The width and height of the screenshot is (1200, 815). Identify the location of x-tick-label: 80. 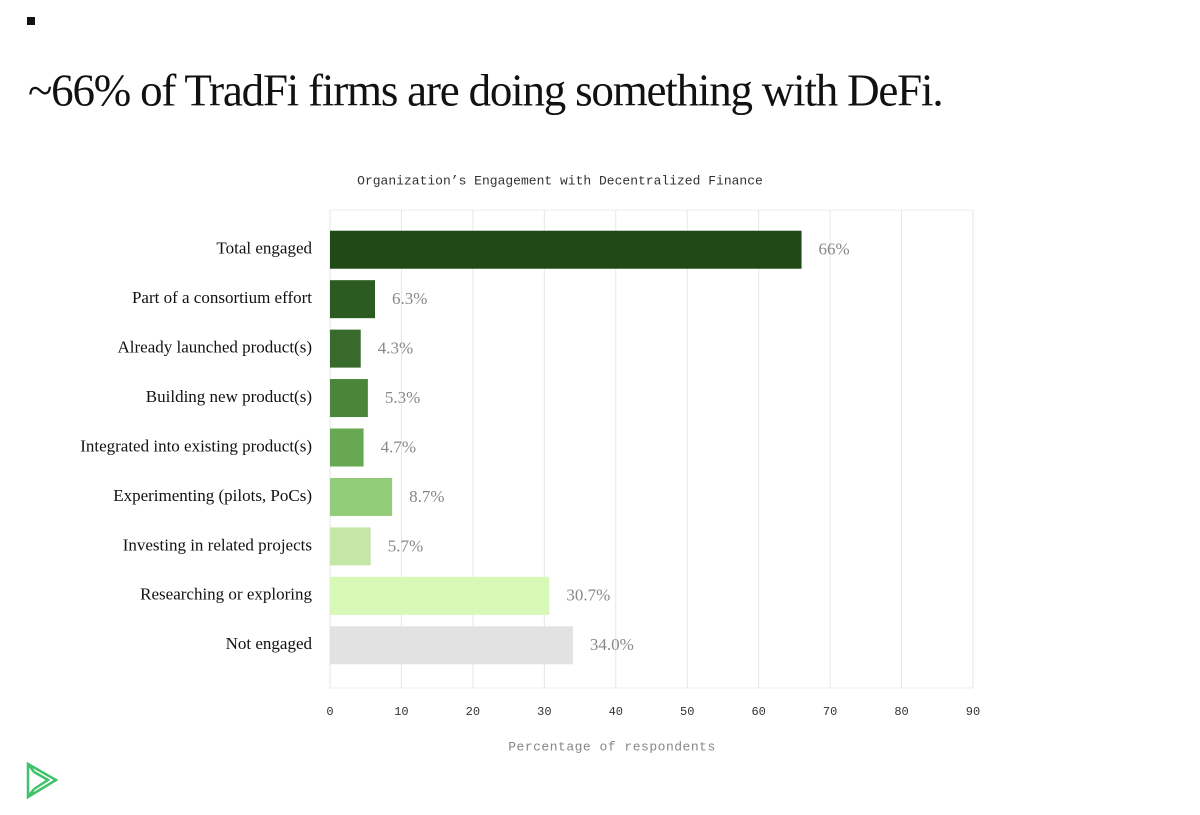
(901, 712).